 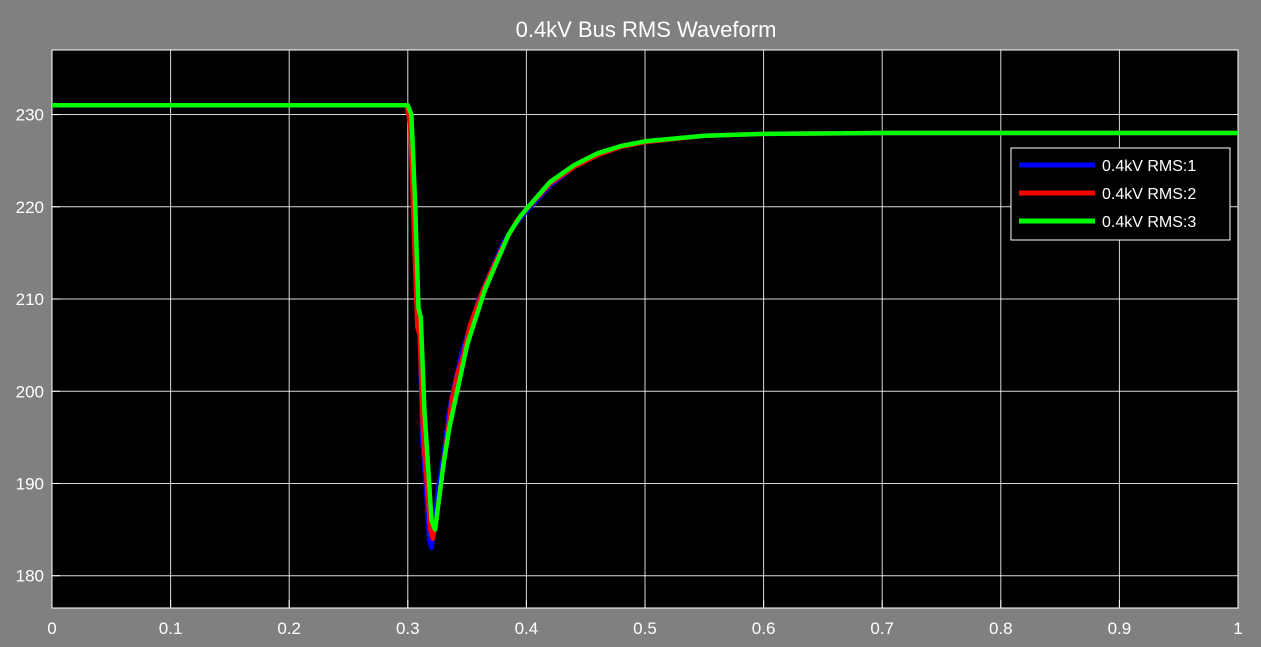 What do you see at coordinates (30, 483) in the screenshot?
I see `y-tick-label: 190` at bounding box center [30, 483].